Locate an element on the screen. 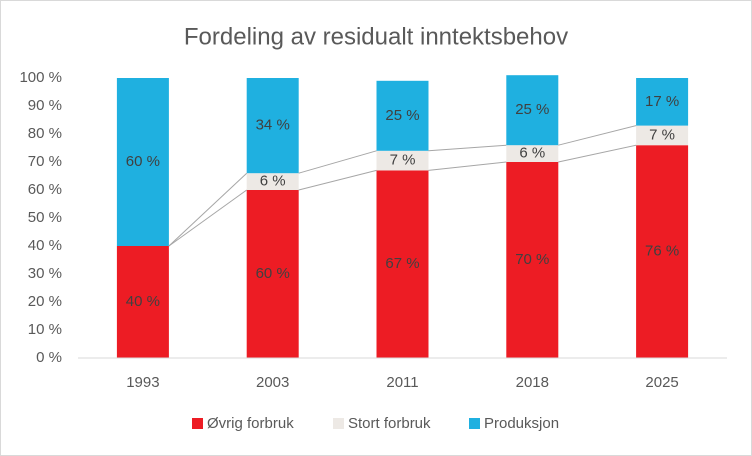 This screenshot has height=456, width=752. y-tick-label: 50 % is located at coordinates (45, 217).